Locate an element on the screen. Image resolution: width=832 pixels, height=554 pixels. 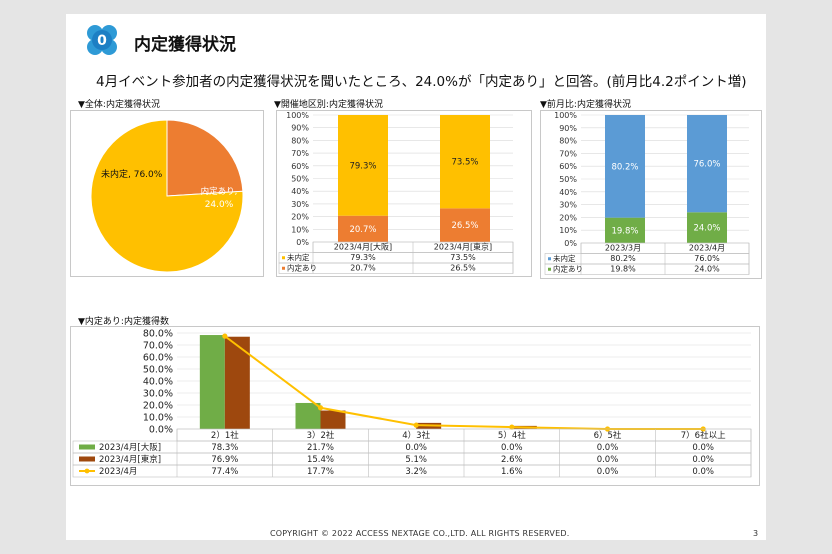
table-value: 5.1% is located at coordinates (416, 460).